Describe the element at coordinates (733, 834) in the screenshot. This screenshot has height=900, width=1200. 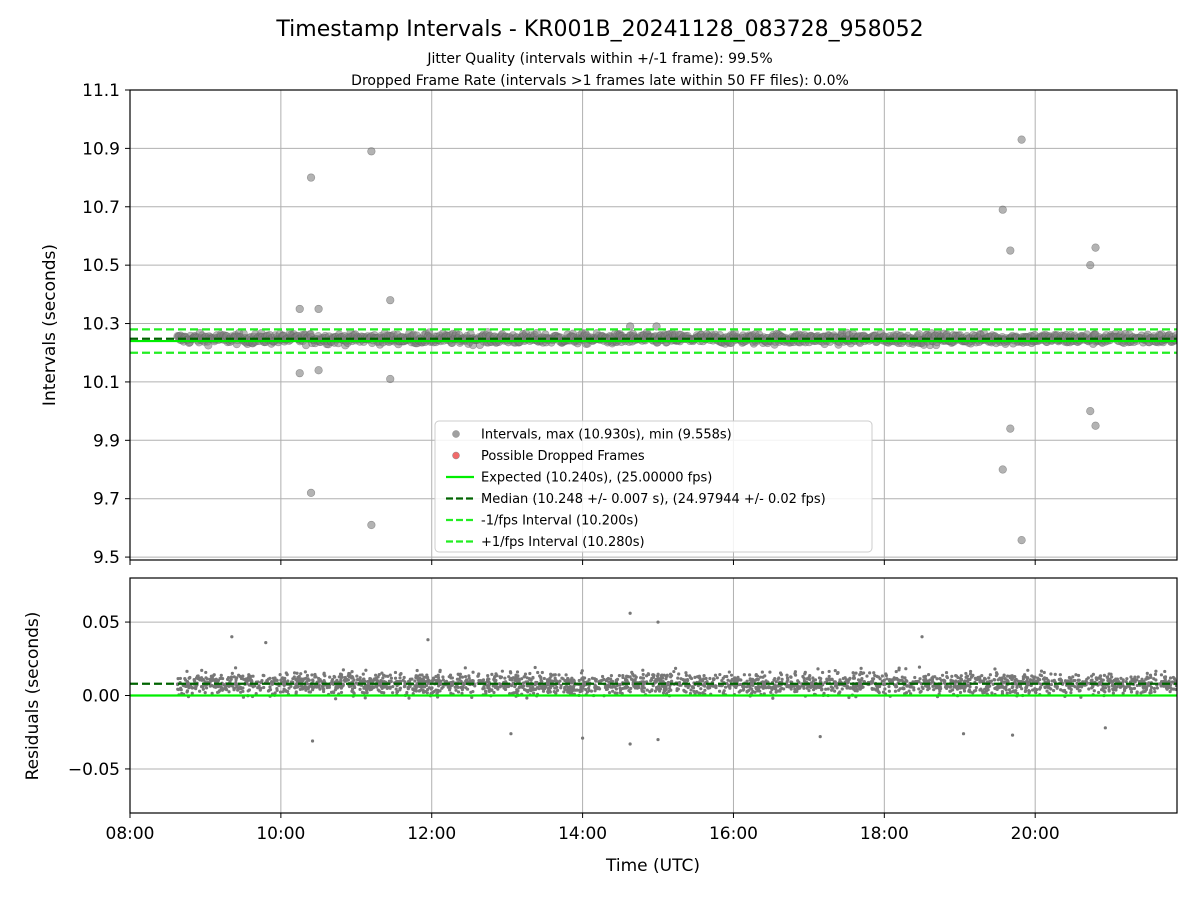
I see `x-tick-label: 16:00` at that location.